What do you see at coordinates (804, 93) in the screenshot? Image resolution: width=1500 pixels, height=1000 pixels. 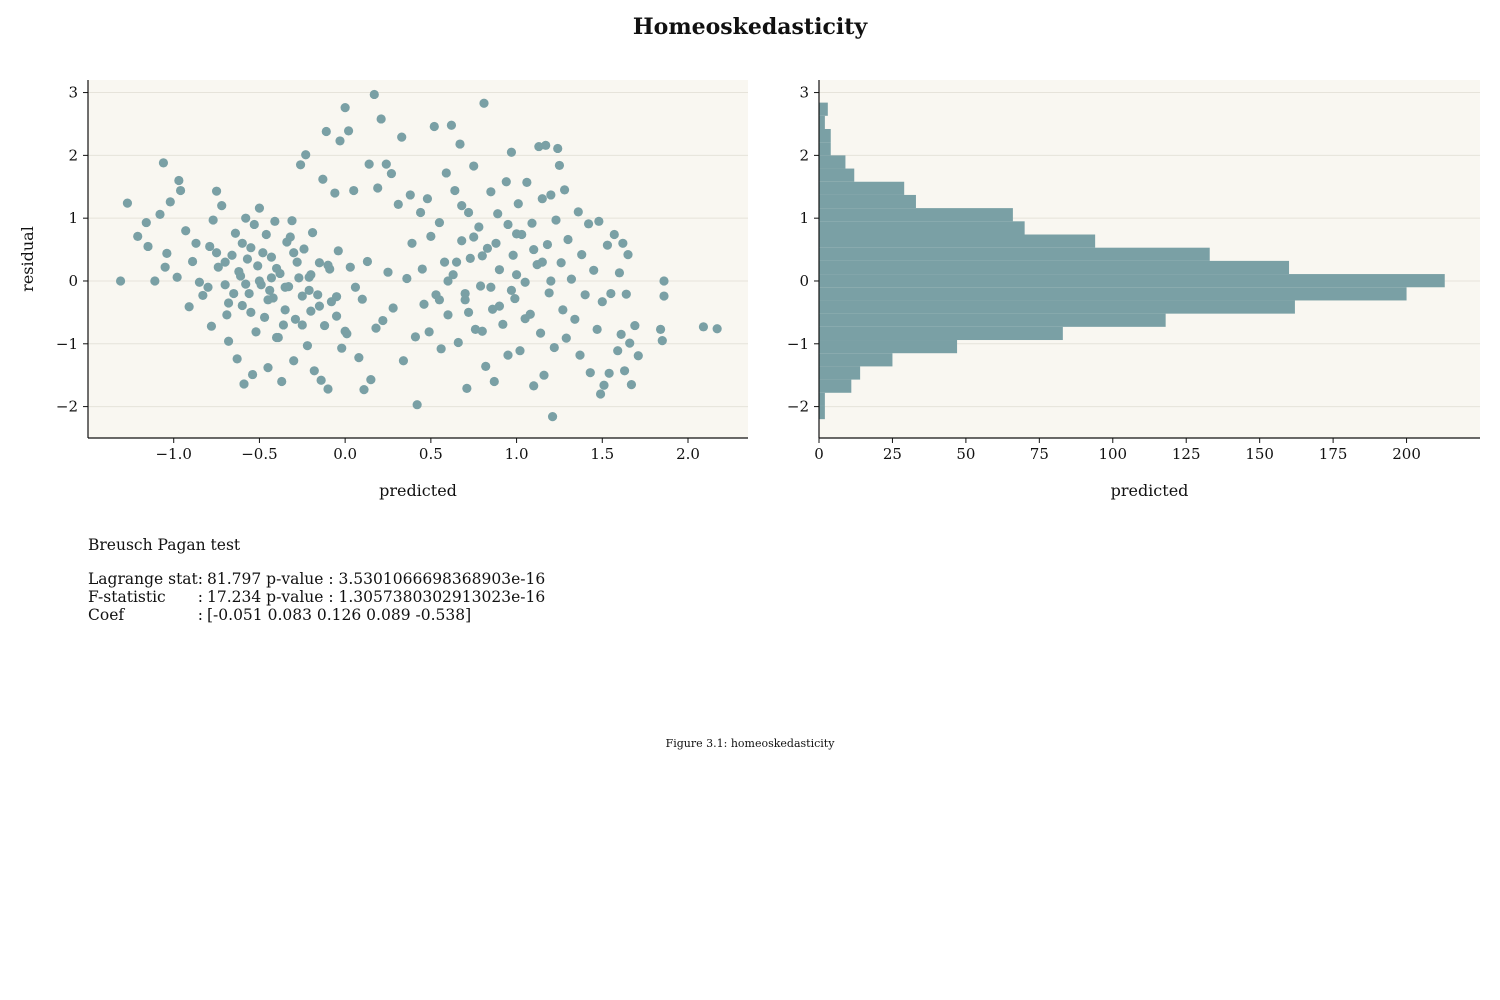 I see `histogram-y-tick-label: 3` at bounding box center [804, 93].